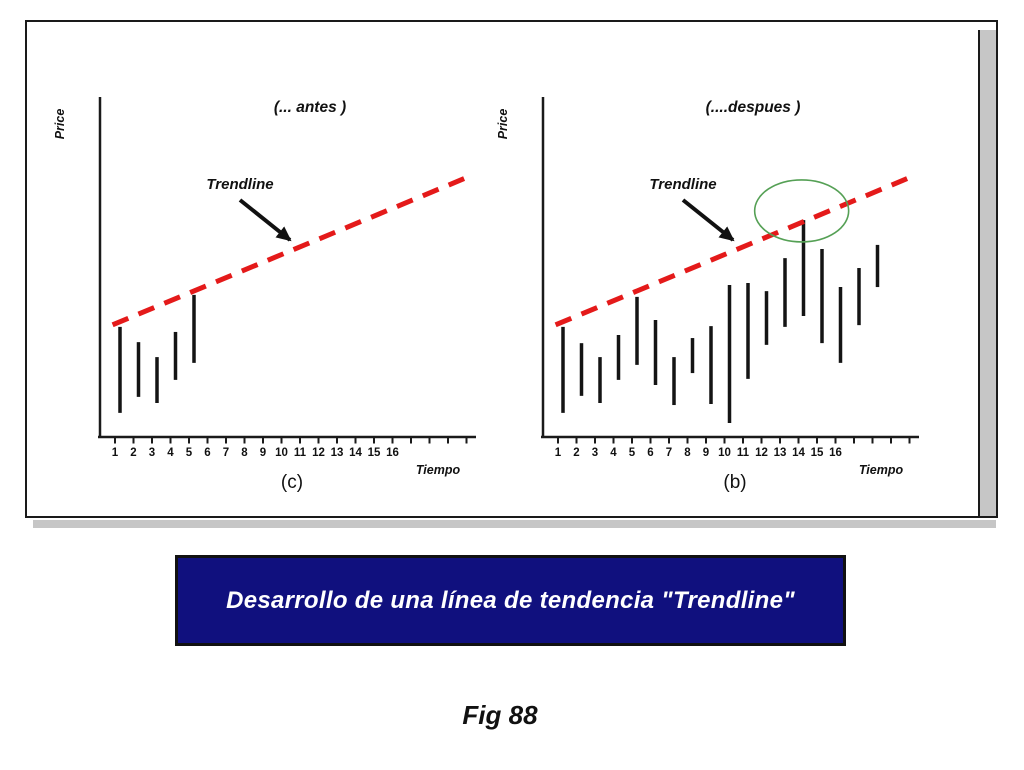 This screenshot has height=770, width=1024. What do you see at coordinates (514, 524) in the screenshot?
I see `frame-bottom-shadow` at bounding box center [514, 524].